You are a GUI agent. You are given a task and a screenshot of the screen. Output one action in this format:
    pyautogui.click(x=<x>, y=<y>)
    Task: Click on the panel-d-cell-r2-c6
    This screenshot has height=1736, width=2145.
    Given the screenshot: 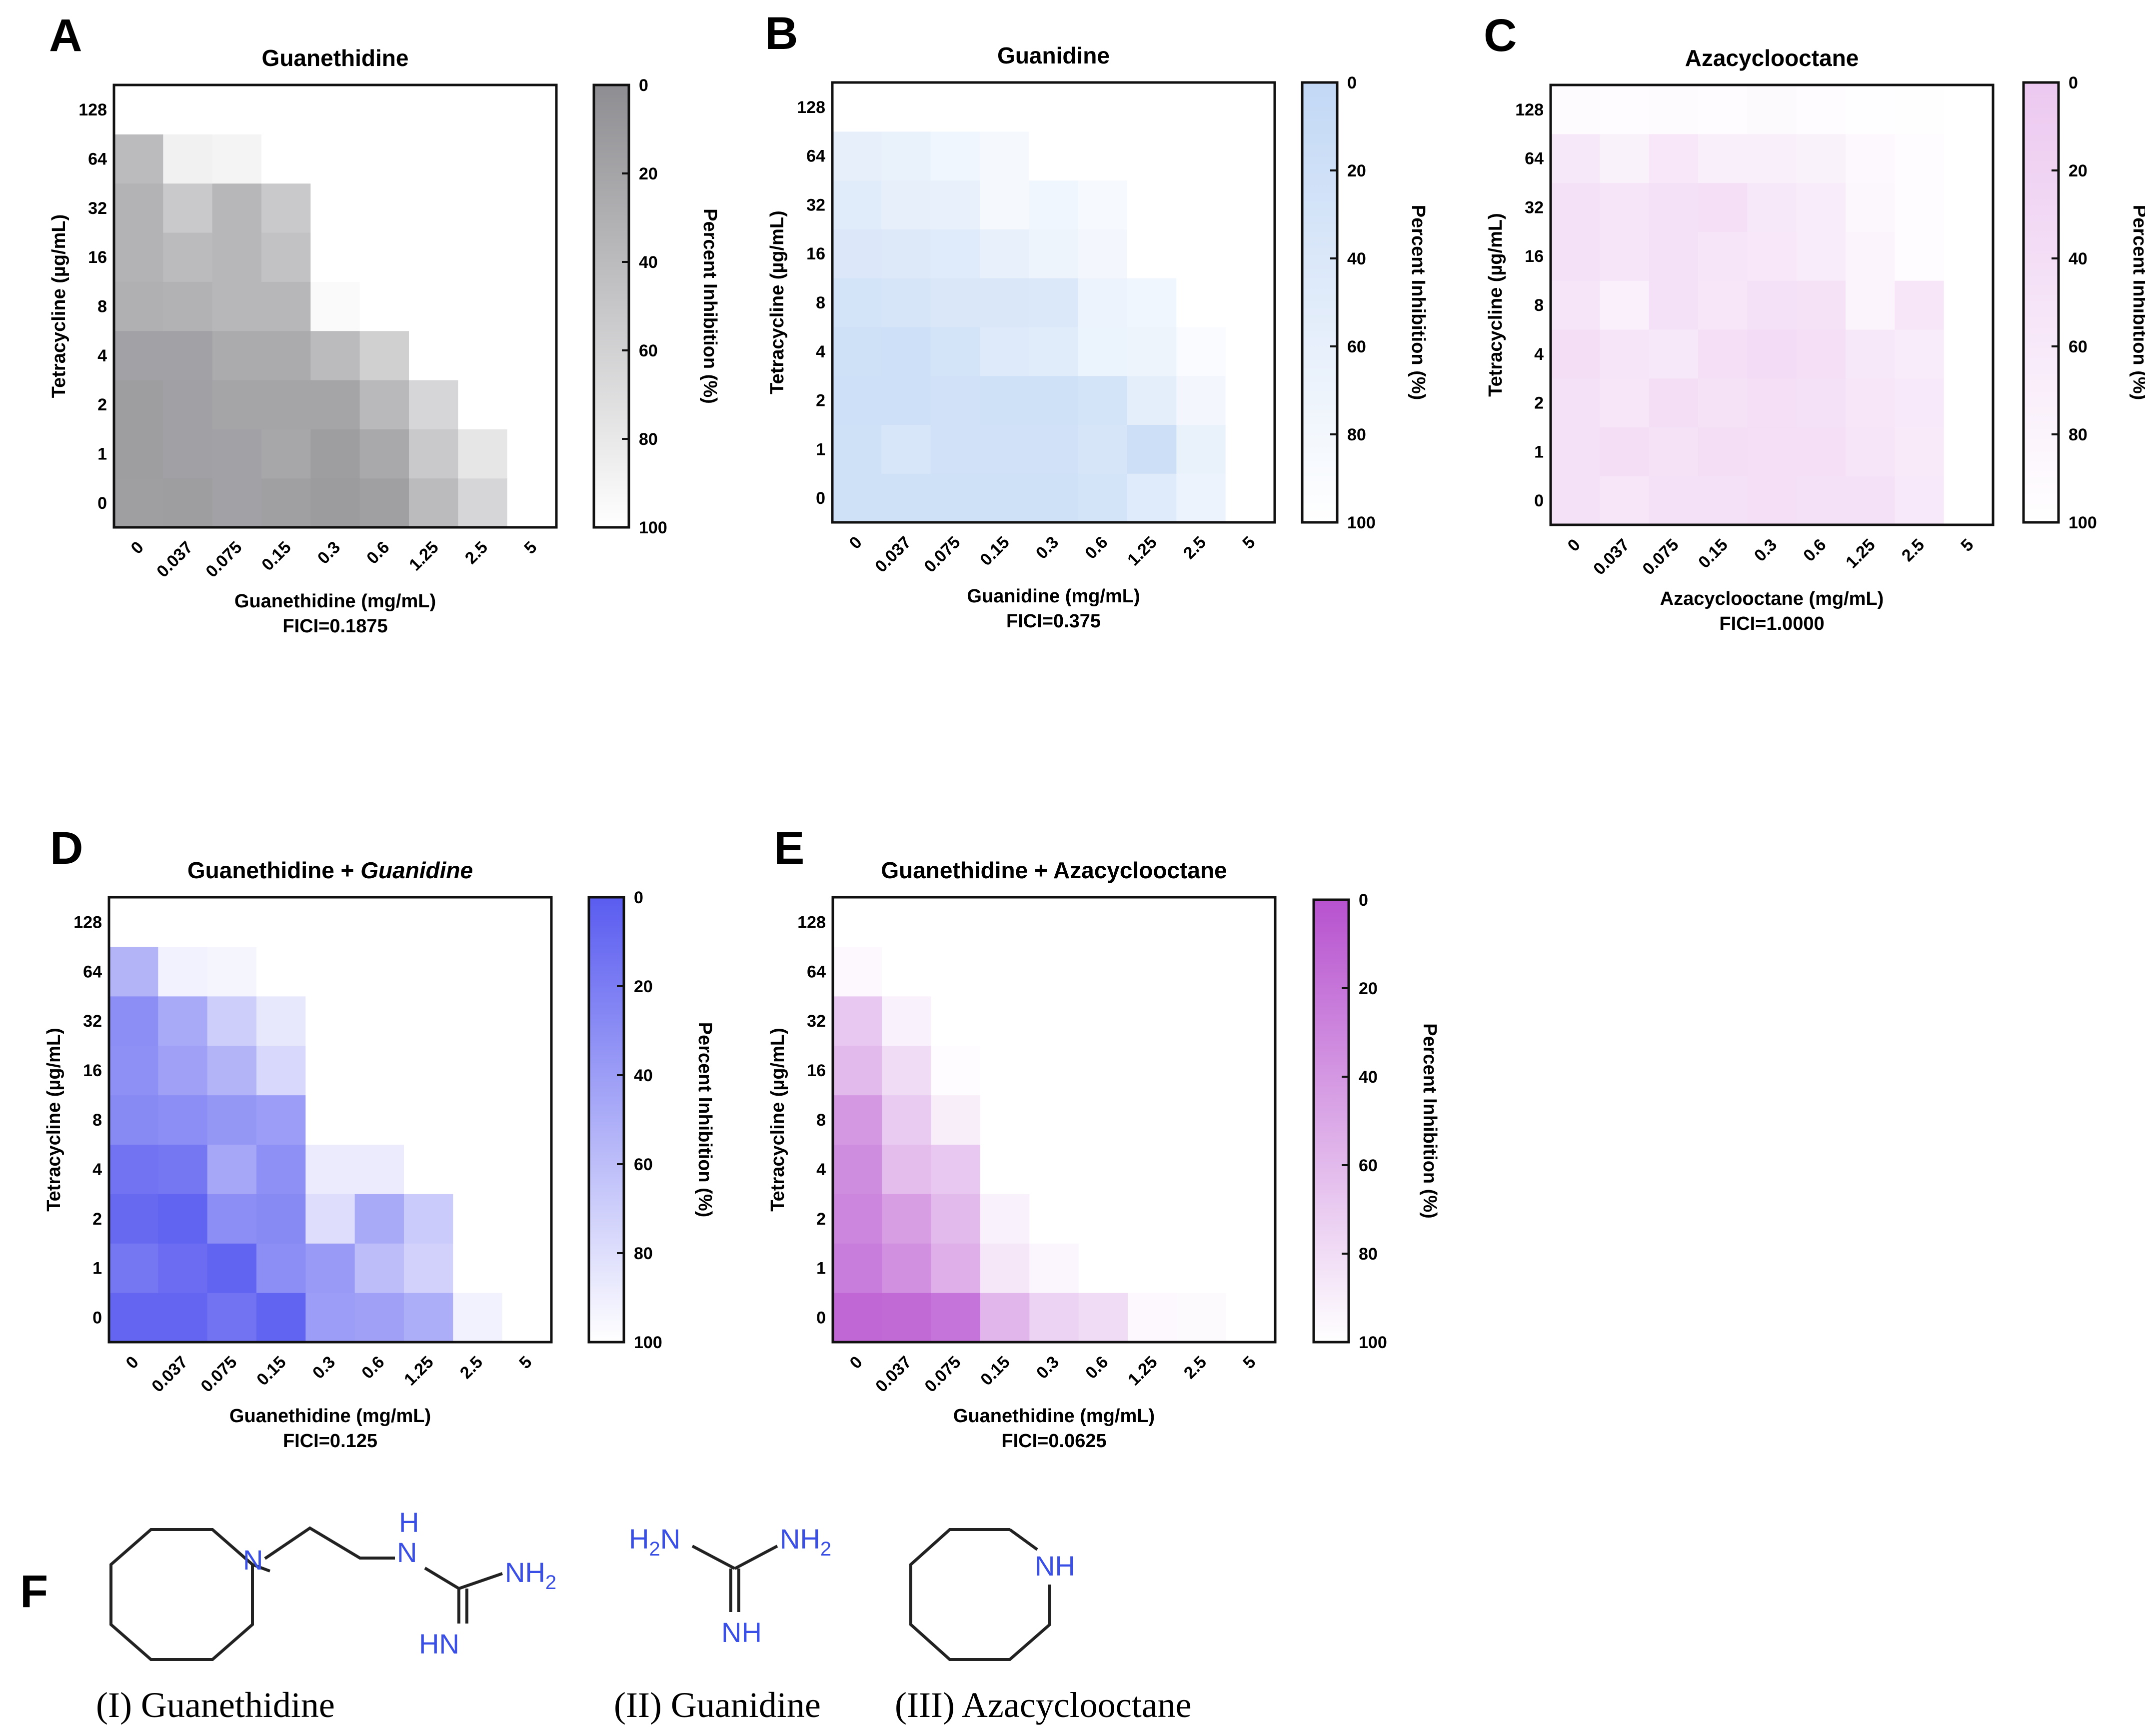 What is the action you would take?
    pyautogui.click(x=428, y=1219)
    